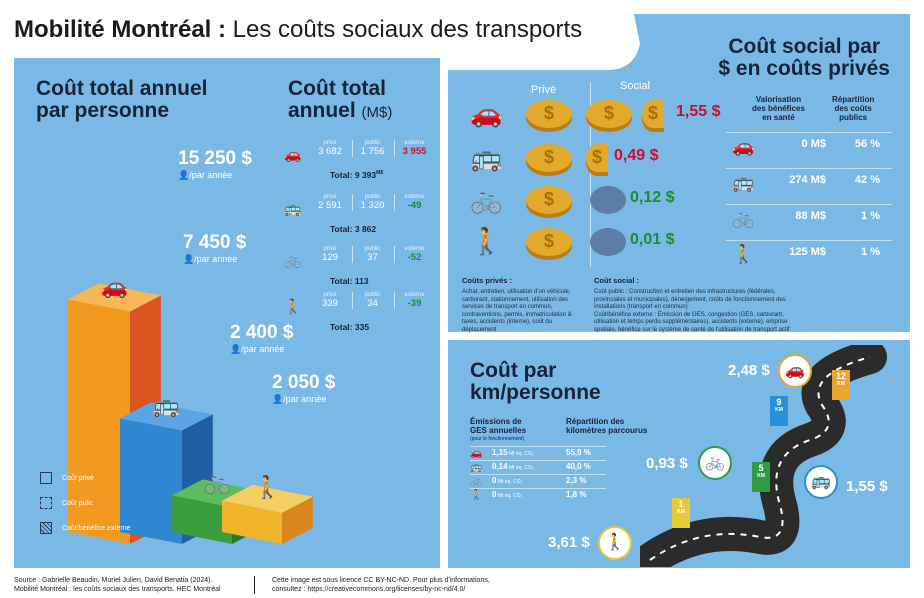 This screenshot has height=598, width=924. Describe the element at coordinates (617, 280) in the screenshot. I see `def-social-title: Coût social :` at that location.